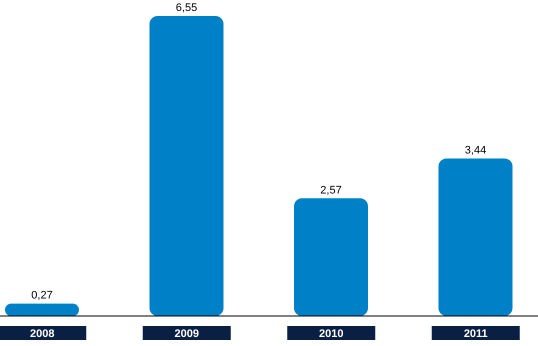 This screenshot has height=346, width=538. I want to click on x-tick-label: 2010, so click(331, 334).